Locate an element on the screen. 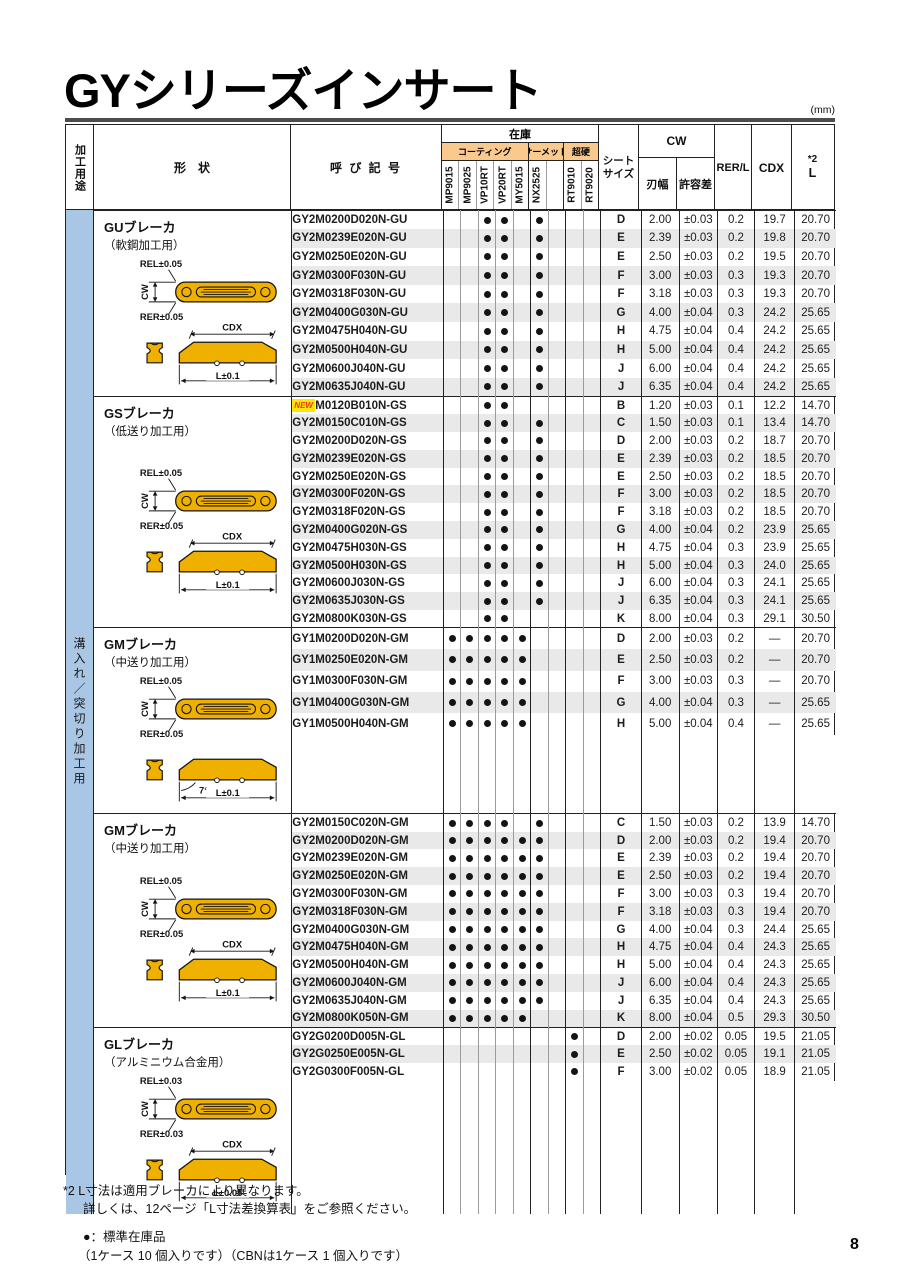 This screenshot has height=1272, width=900. table-row: GY2M0300F030N-GM F 3.00 ±0.03 0.3 19.4 20.70 is located at coordinates (465, 894).